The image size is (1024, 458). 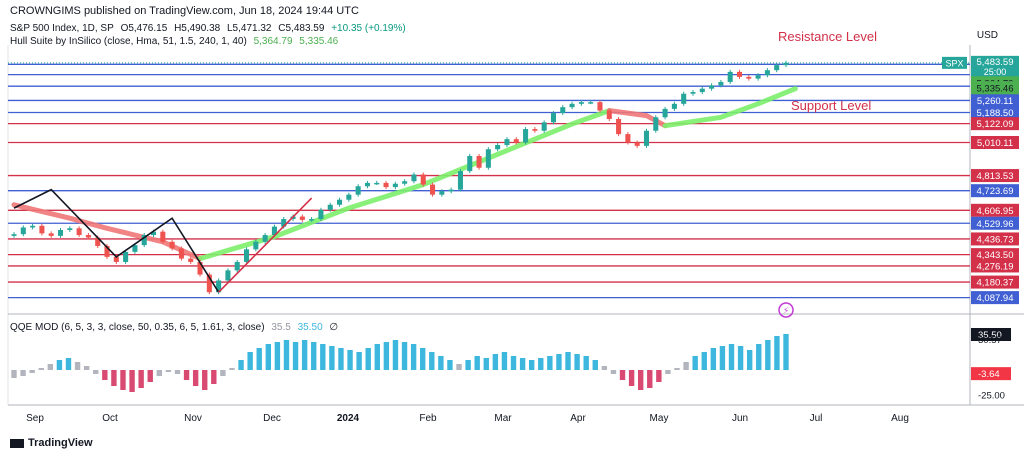 I want to click on month-label-8: May, so click(x=659, y=418).